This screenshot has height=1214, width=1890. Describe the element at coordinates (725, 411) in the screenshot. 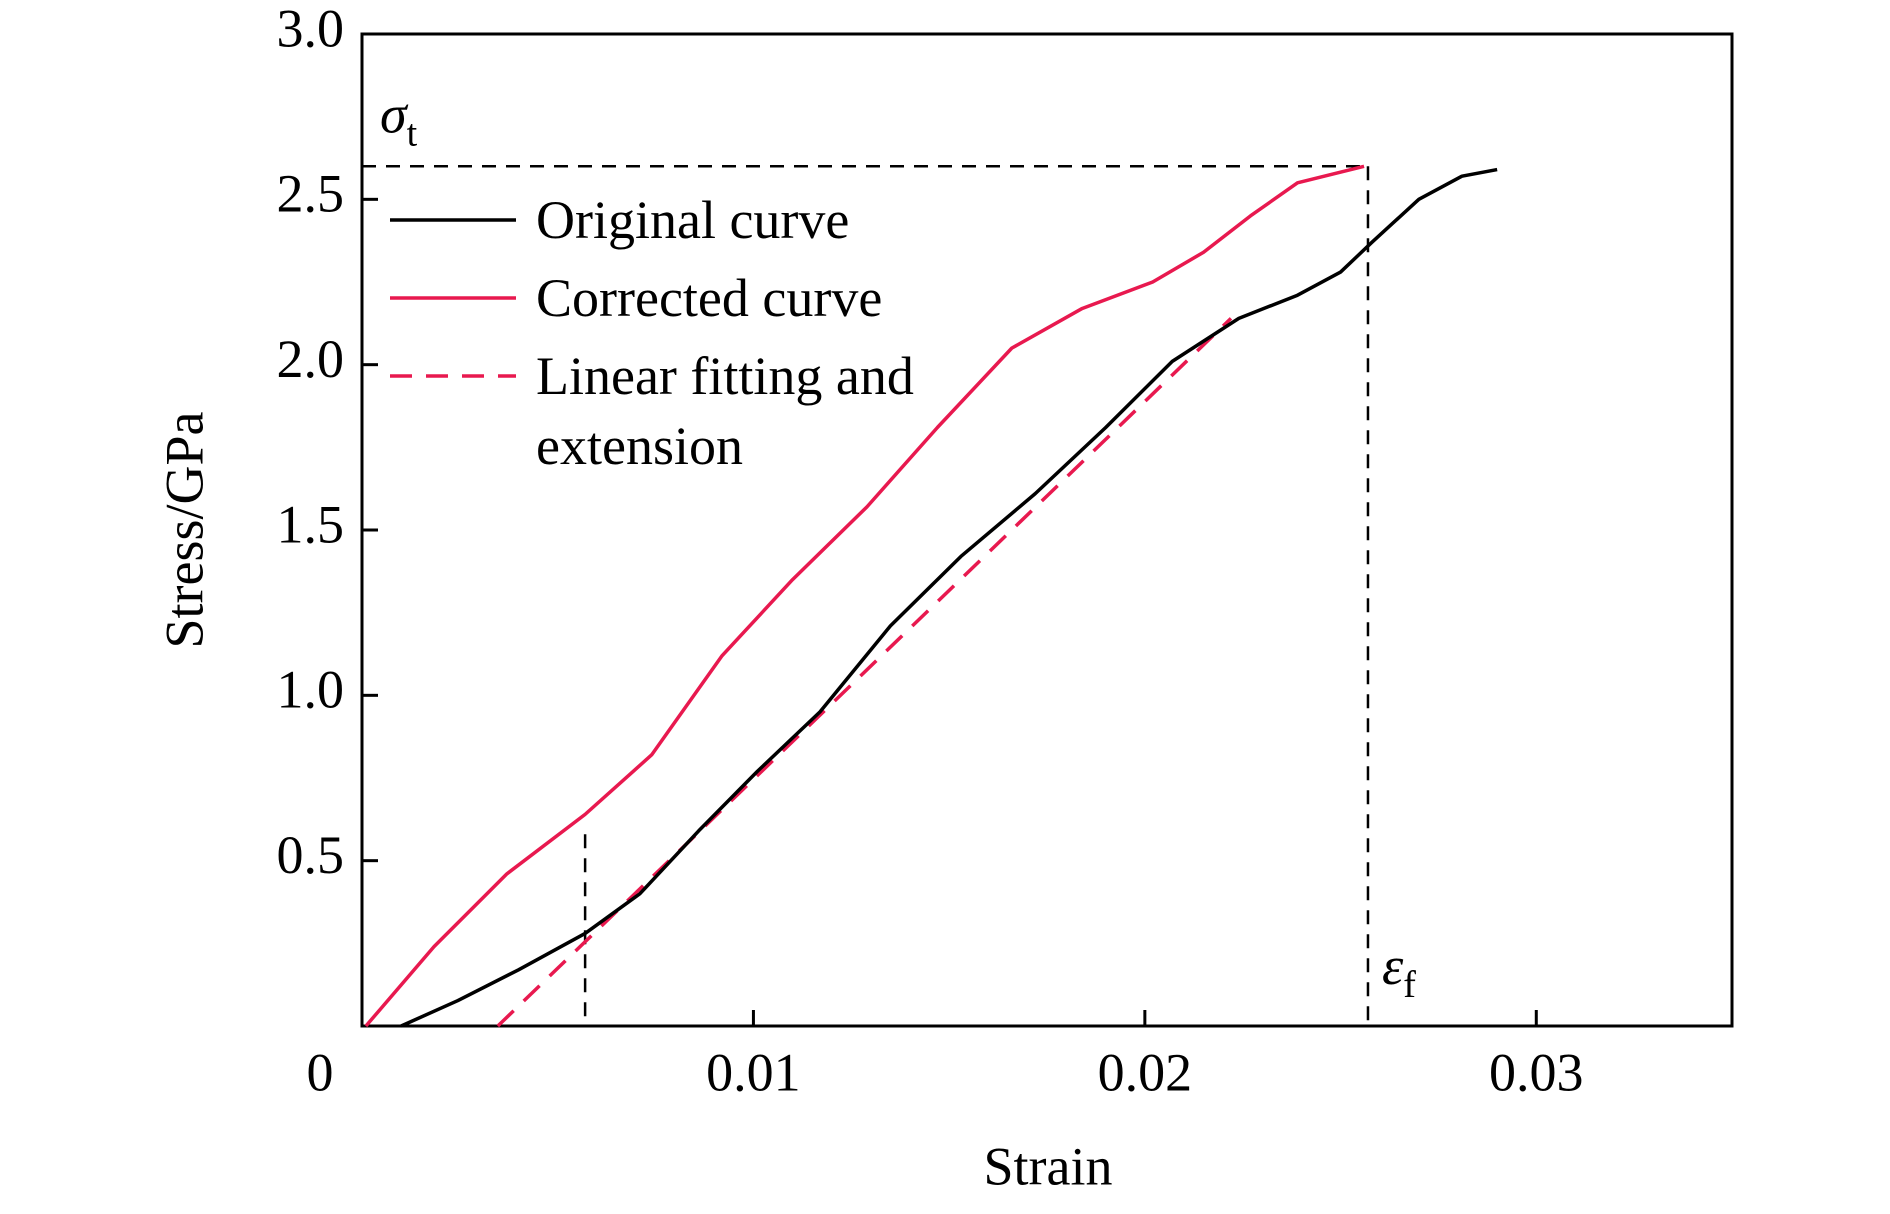

I see `legend-label: Linear fitting and extension` at that location.